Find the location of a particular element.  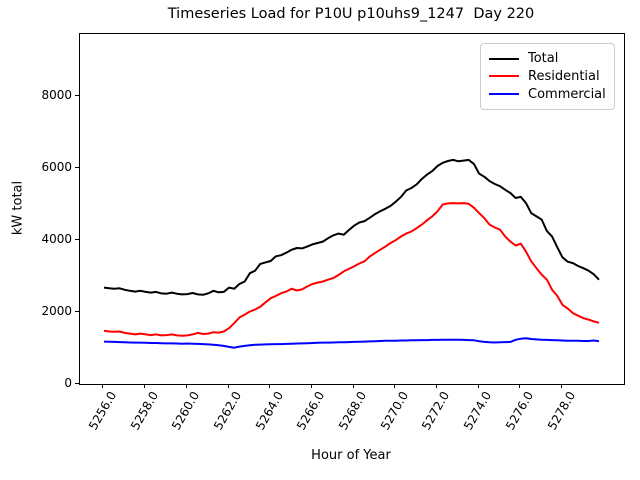

legend-entry-residential: Residential is located at coordinates (547, 76).